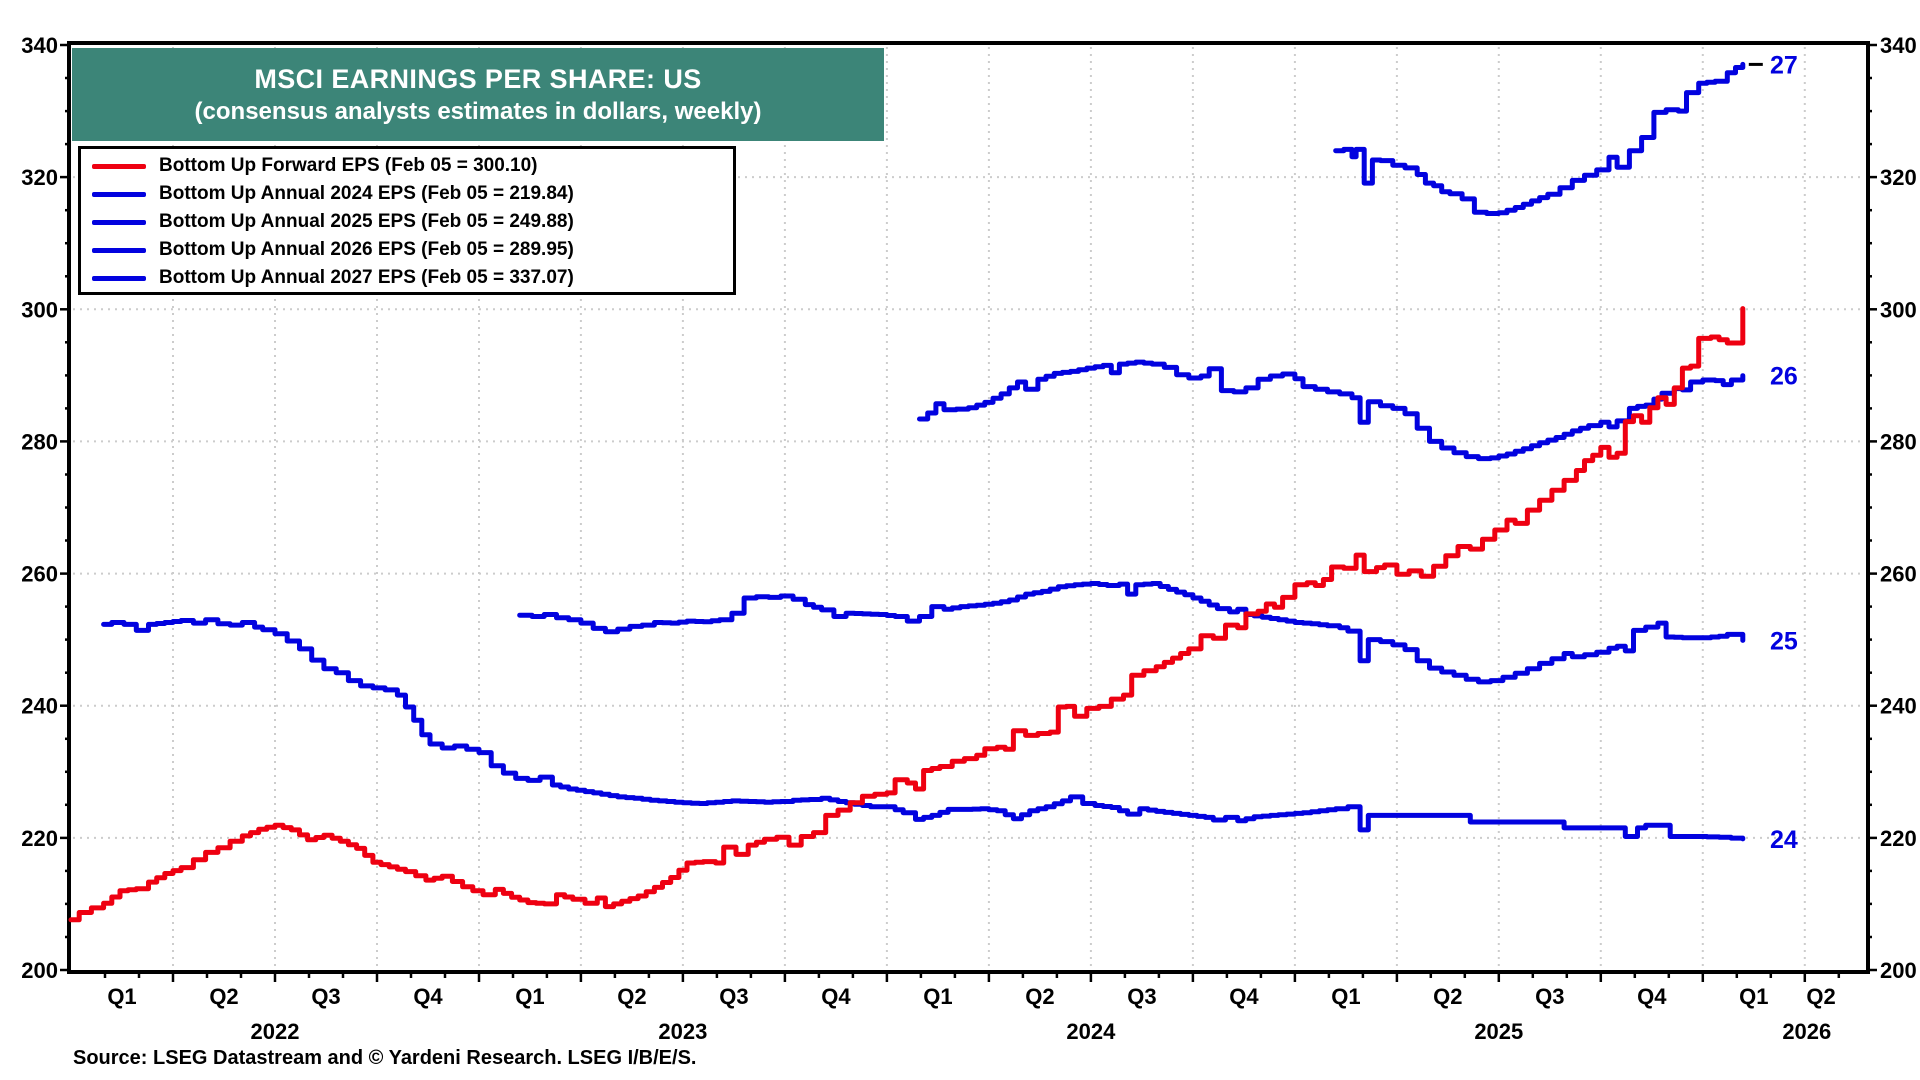  What do you see at coordinates (39, 441) in the screenshot?
I see `y-axis-label-left: 280` at bounding box center [39, 441].